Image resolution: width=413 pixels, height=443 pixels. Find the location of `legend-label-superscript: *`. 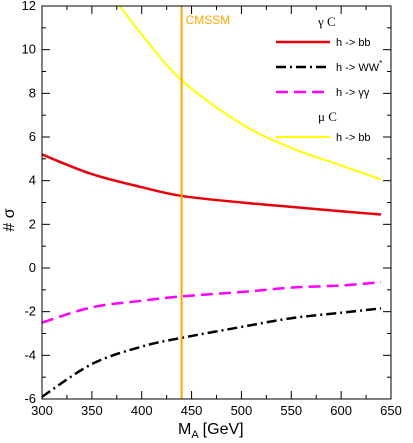

legend-label-superscript: * is located at coordinates (380, 63).